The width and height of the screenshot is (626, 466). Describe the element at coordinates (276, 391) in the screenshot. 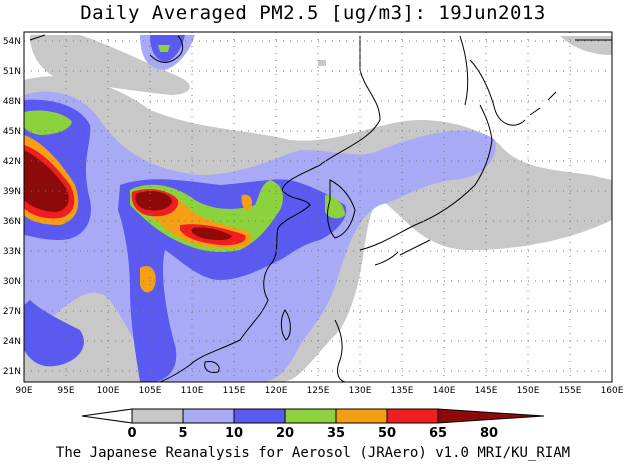

I see `lon-tick-label: 120E` at that location.